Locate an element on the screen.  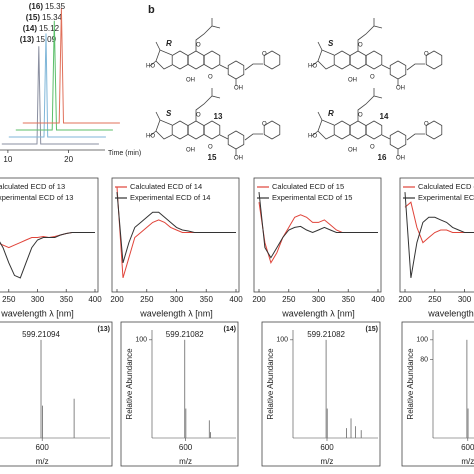
legend-label: Experimental ECD of 15 is located at coordinates (312, 197).